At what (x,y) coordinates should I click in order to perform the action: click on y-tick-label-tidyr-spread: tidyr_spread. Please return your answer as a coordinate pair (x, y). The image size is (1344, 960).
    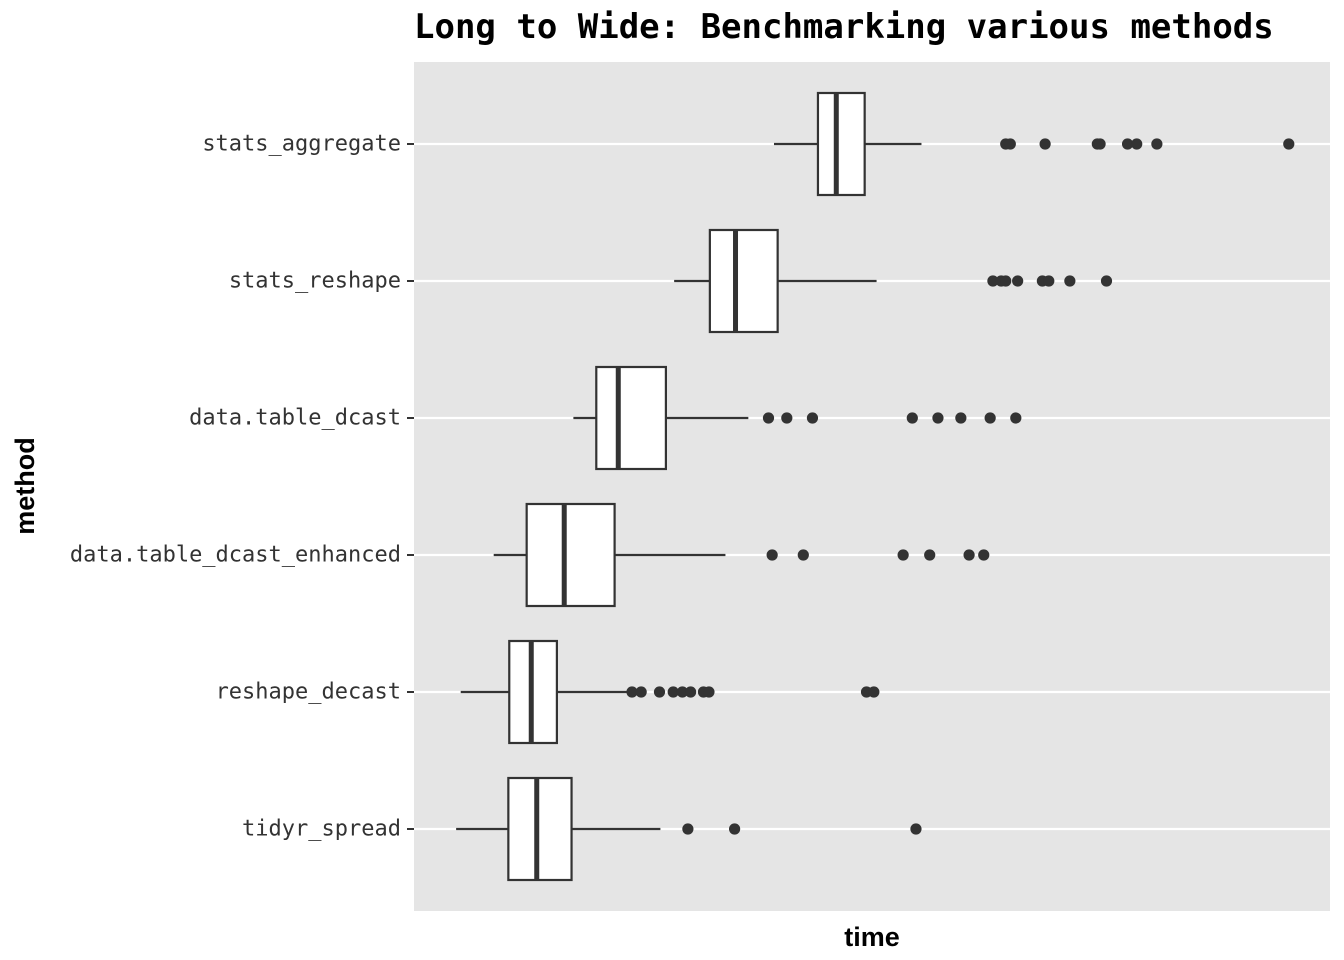
    Looking at the image, I should click on (321, 829).